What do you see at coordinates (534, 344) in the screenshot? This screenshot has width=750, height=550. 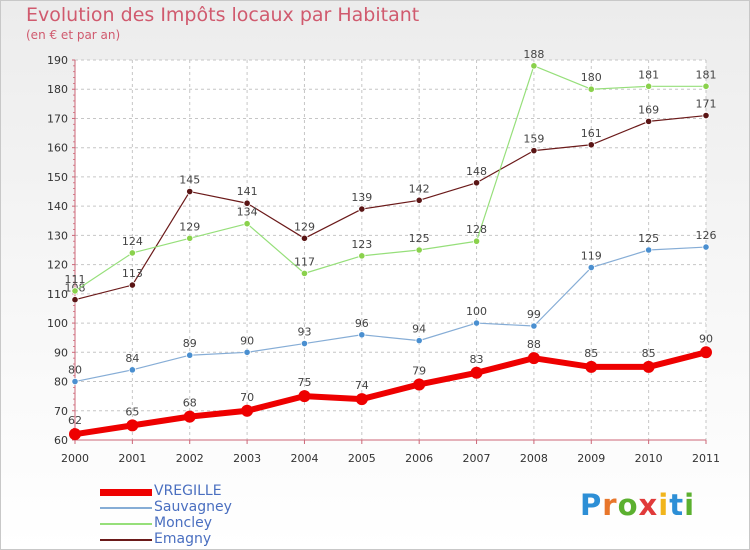 I see `data-label-vregille: 88` at bounding box center [534, 344].